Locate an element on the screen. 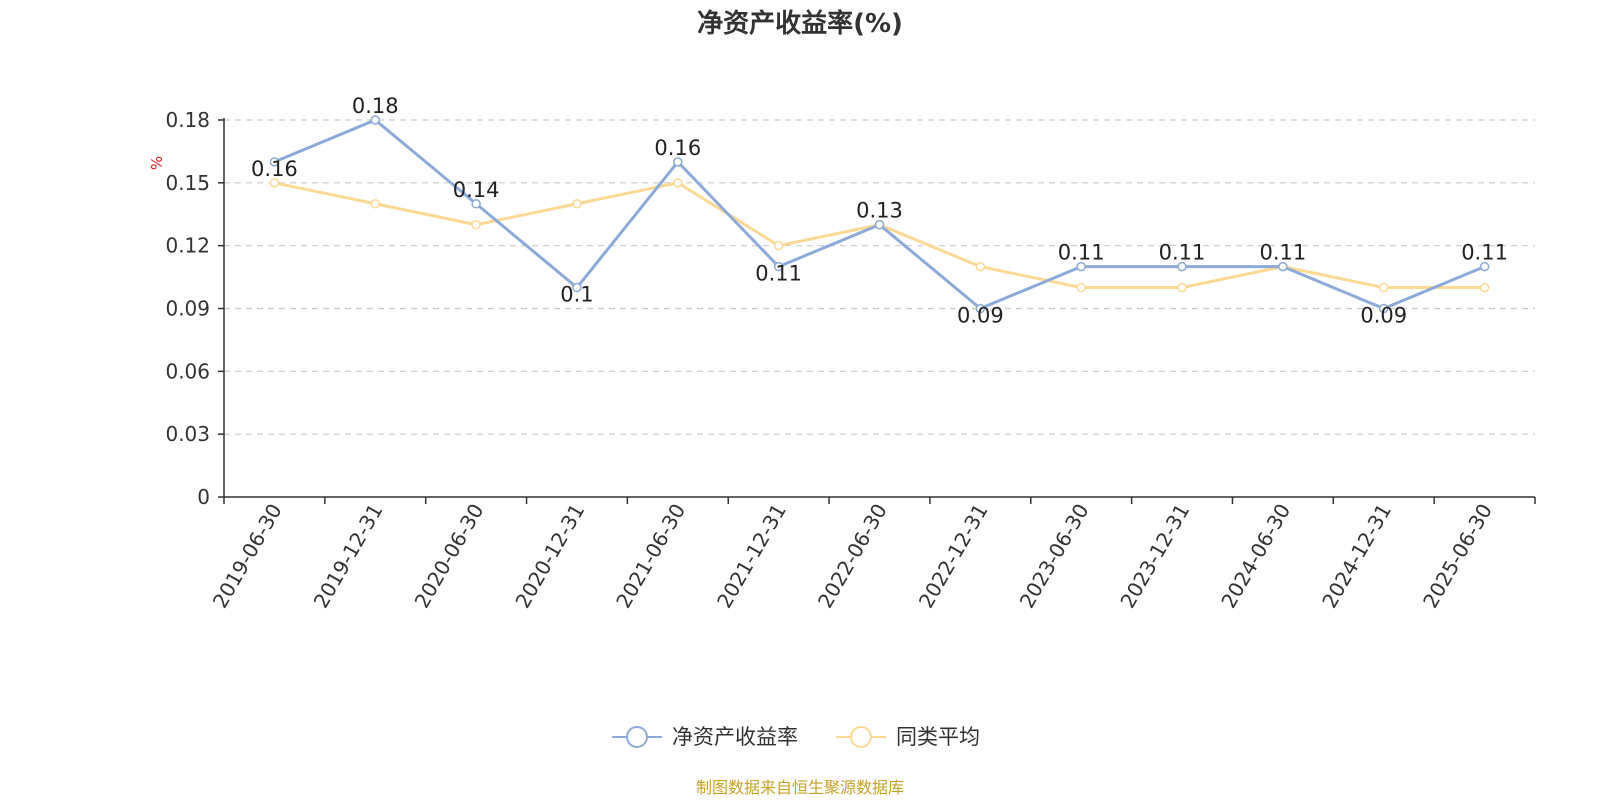  x-tick-label: 2020-12-31 is located at coordinates (549, 556).